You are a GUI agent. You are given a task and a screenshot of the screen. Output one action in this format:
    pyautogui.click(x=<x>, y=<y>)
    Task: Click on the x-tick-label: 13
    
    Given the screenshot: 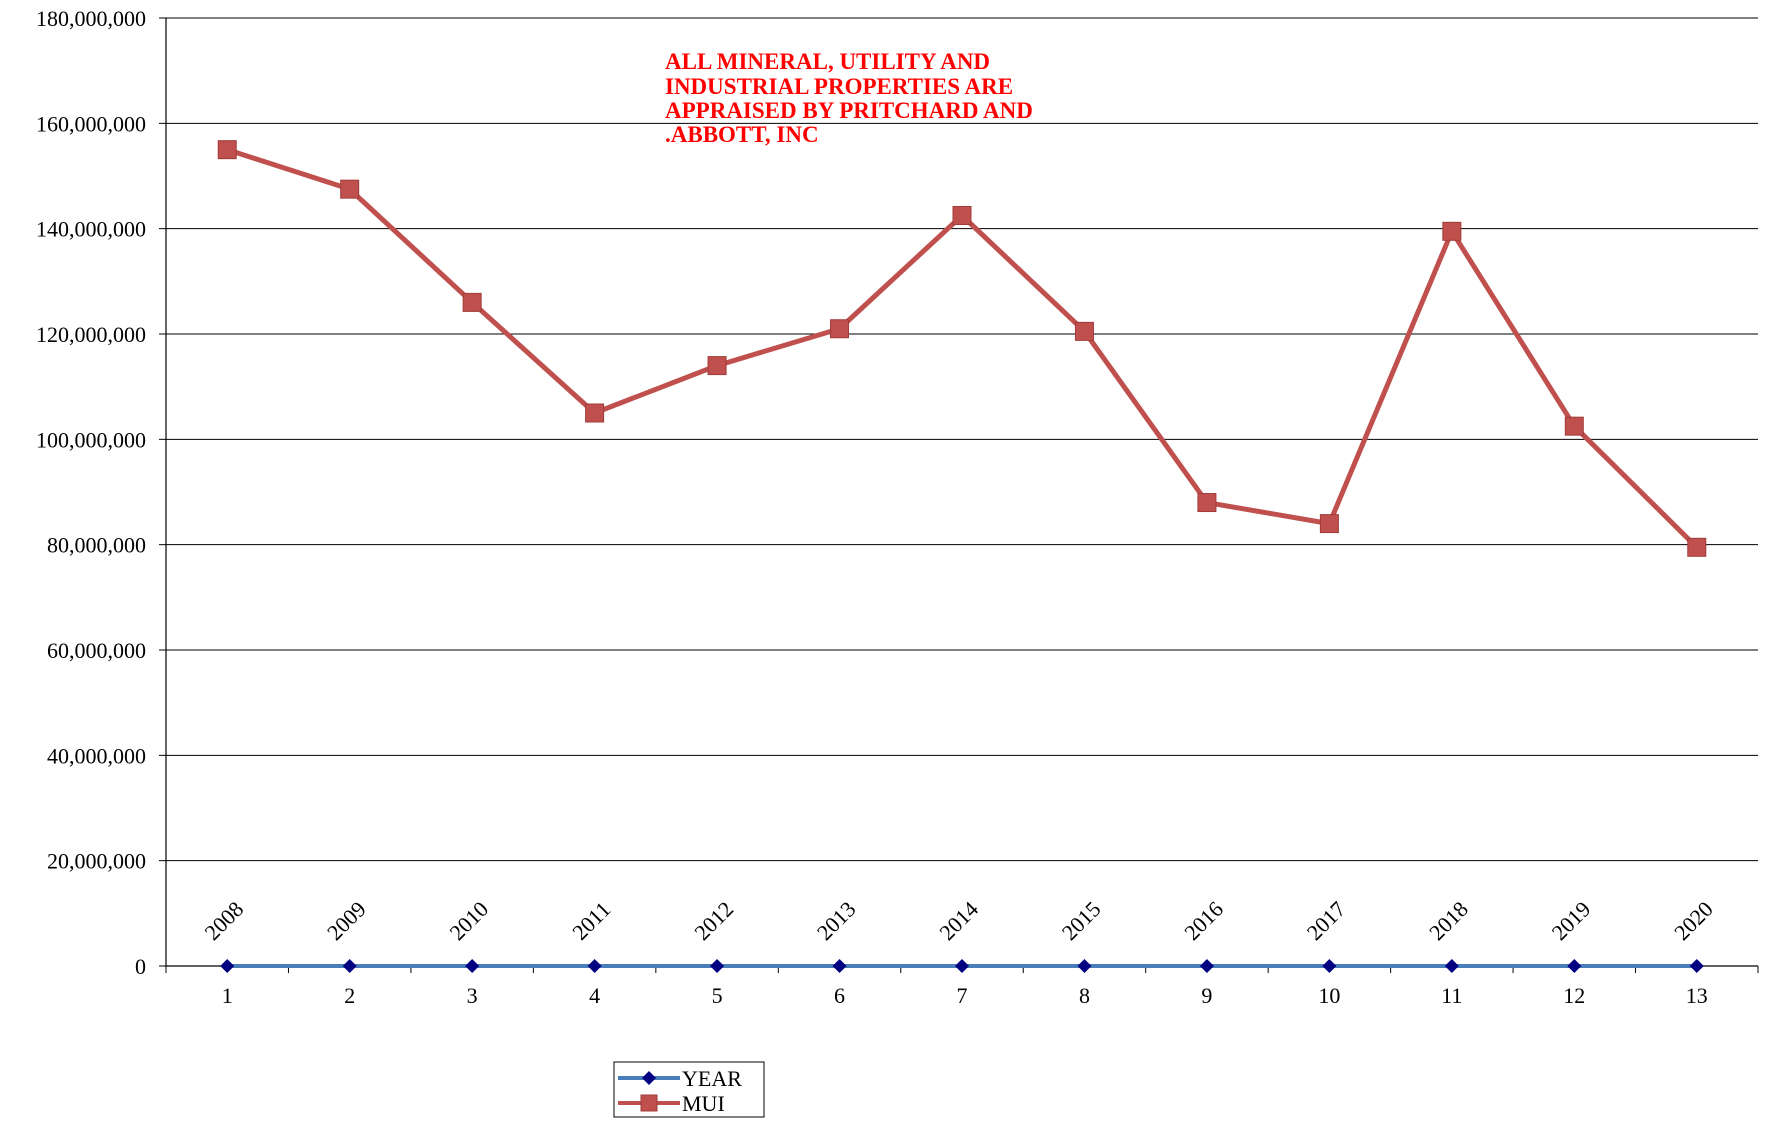 What is the action you would take?
    pyautogui.click(x=1697, y=995)
    